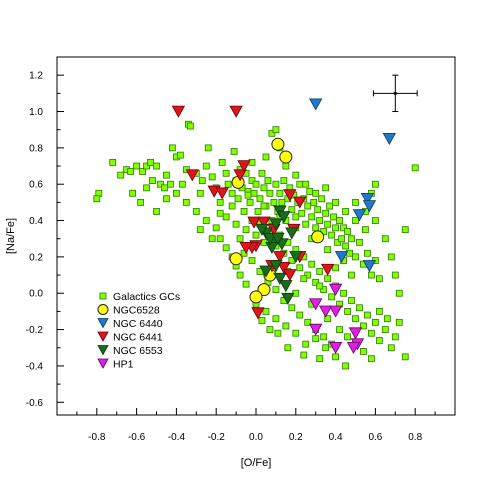  I want to click on legend-item: NGC 6441, so click(130, 337).